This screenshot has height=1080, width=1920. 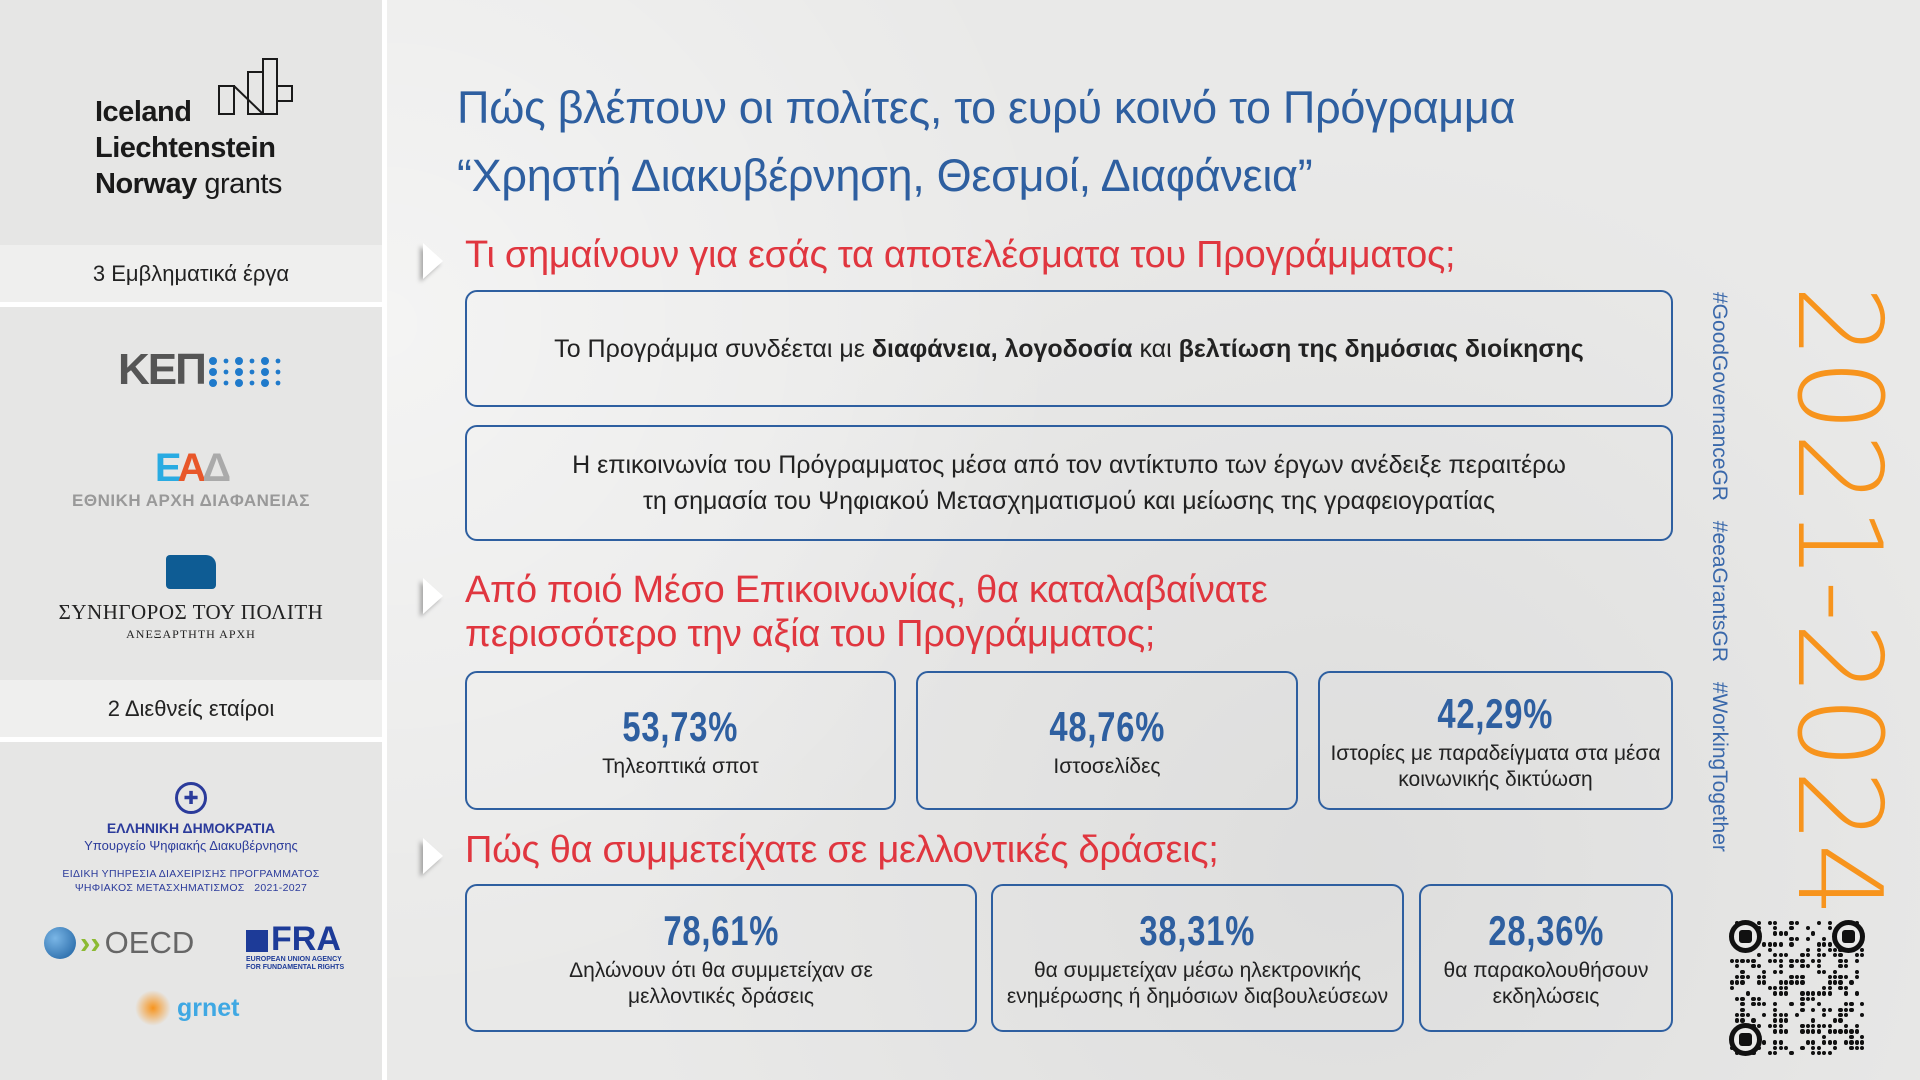 What do you see at coordinates (90, 942) in the screenshot?
I see `chevrons-icon: ››` at bounding box center [90, 942].